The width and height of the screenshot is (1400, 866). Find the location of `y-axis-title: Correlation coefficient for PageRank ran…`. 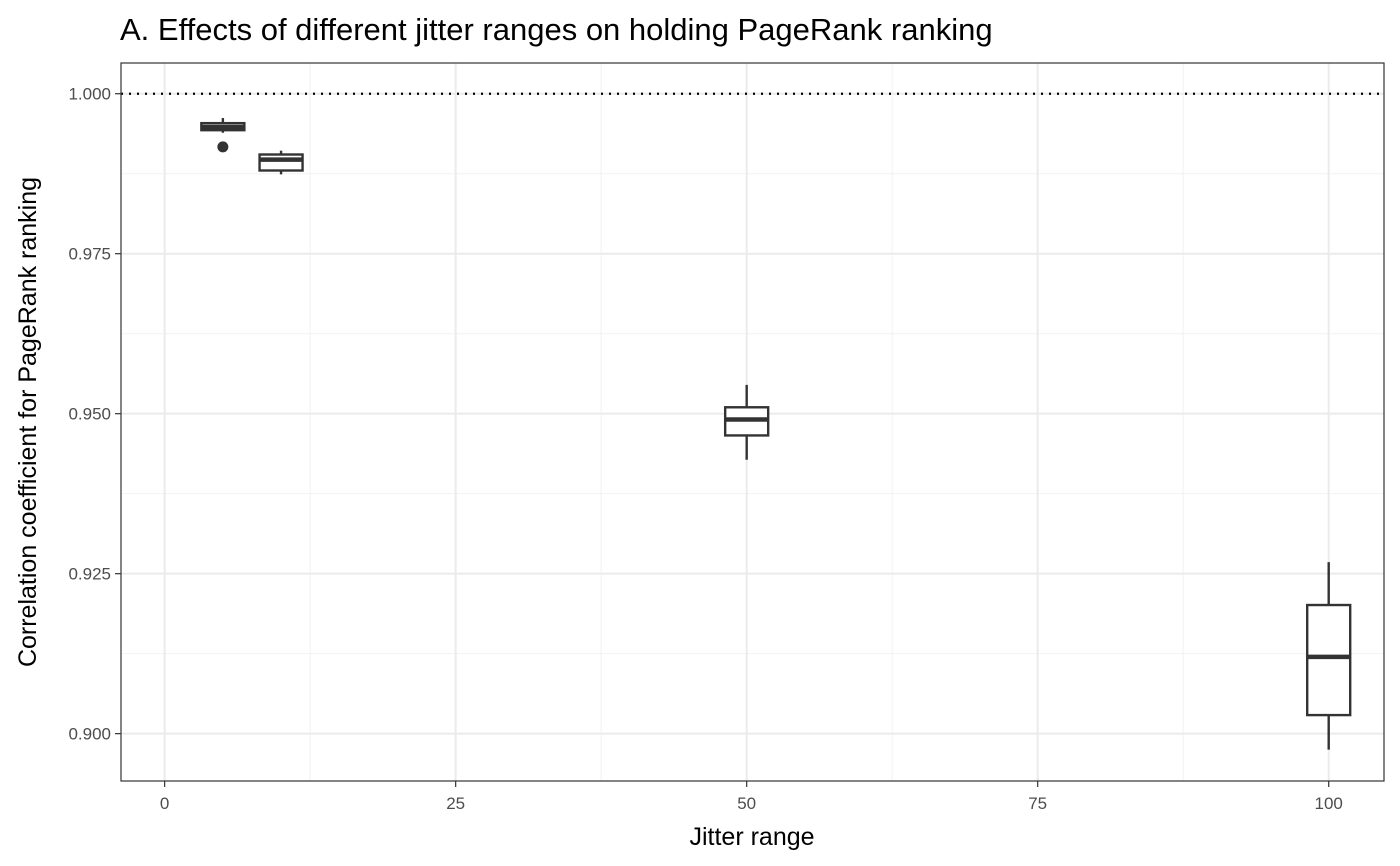

y-axis-title: Correlation coefficient for PageRank ran… is located at coordinates (28, 422).